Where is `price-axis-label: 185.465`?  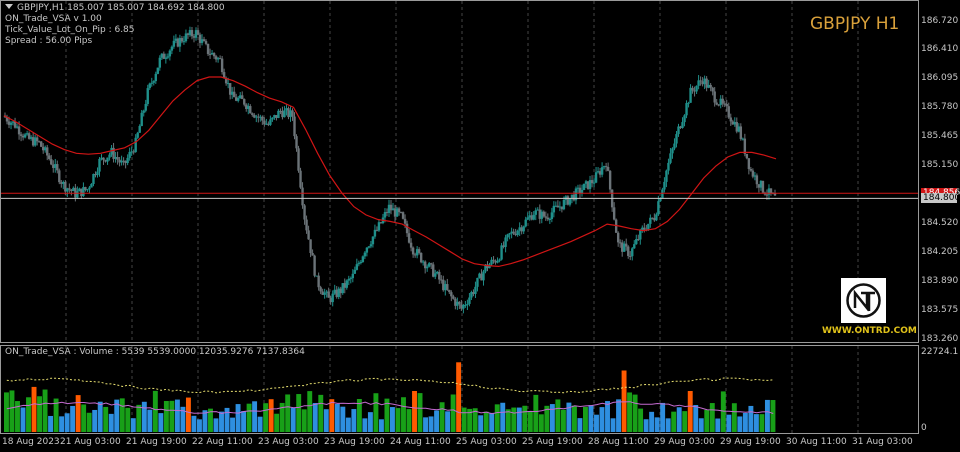
price-axis-label: 185.465 is located at coordinates (940, 136).